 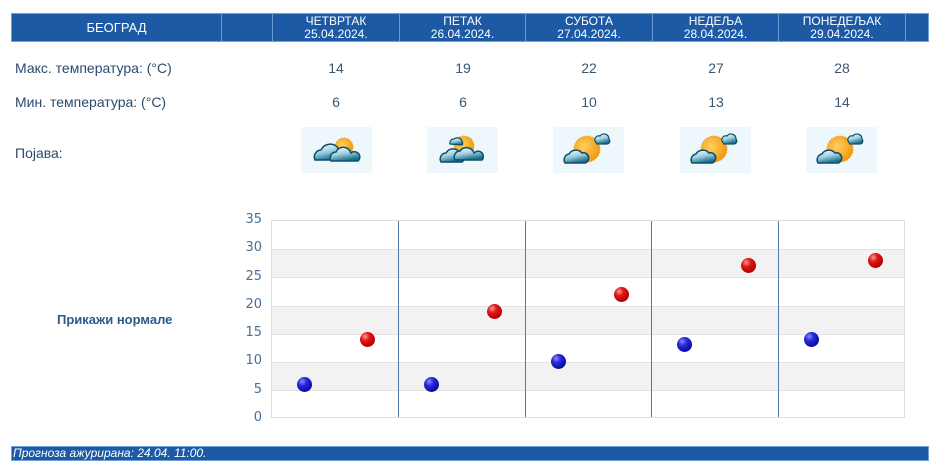 What do you see at coordinates (842, 21) in the screenshot?
I see `day-name: ПОНЕДЕЉАК` at bounding box center [842, 21].